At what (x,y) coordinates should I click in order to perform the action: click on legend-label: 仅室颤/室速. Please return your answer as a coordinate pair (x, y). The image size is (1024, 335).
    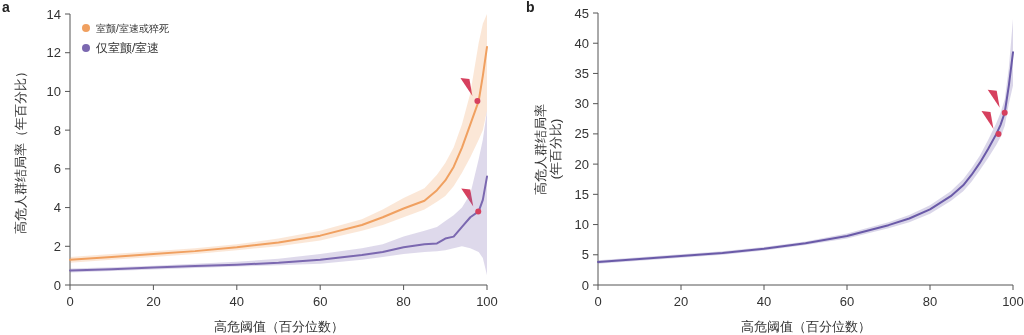
    Looking at the image, I should click on (128, 48).